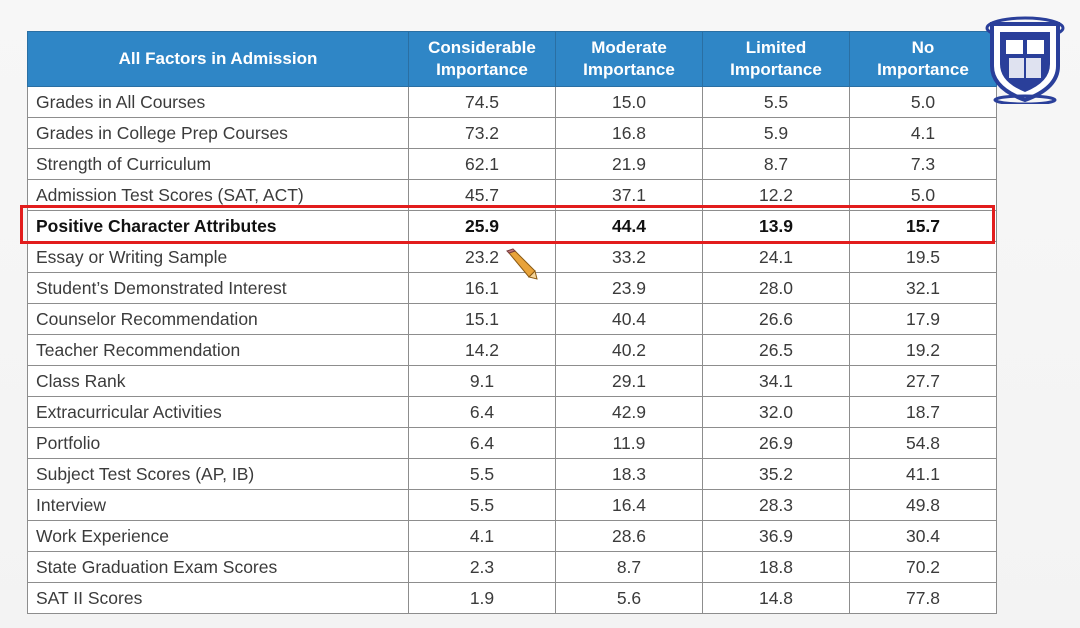 The height and width of the screenshot is (628, 1080). Describe the element at coordinates (923, 288) in the screenshot. I see `none-cell: 32.1` at that location.